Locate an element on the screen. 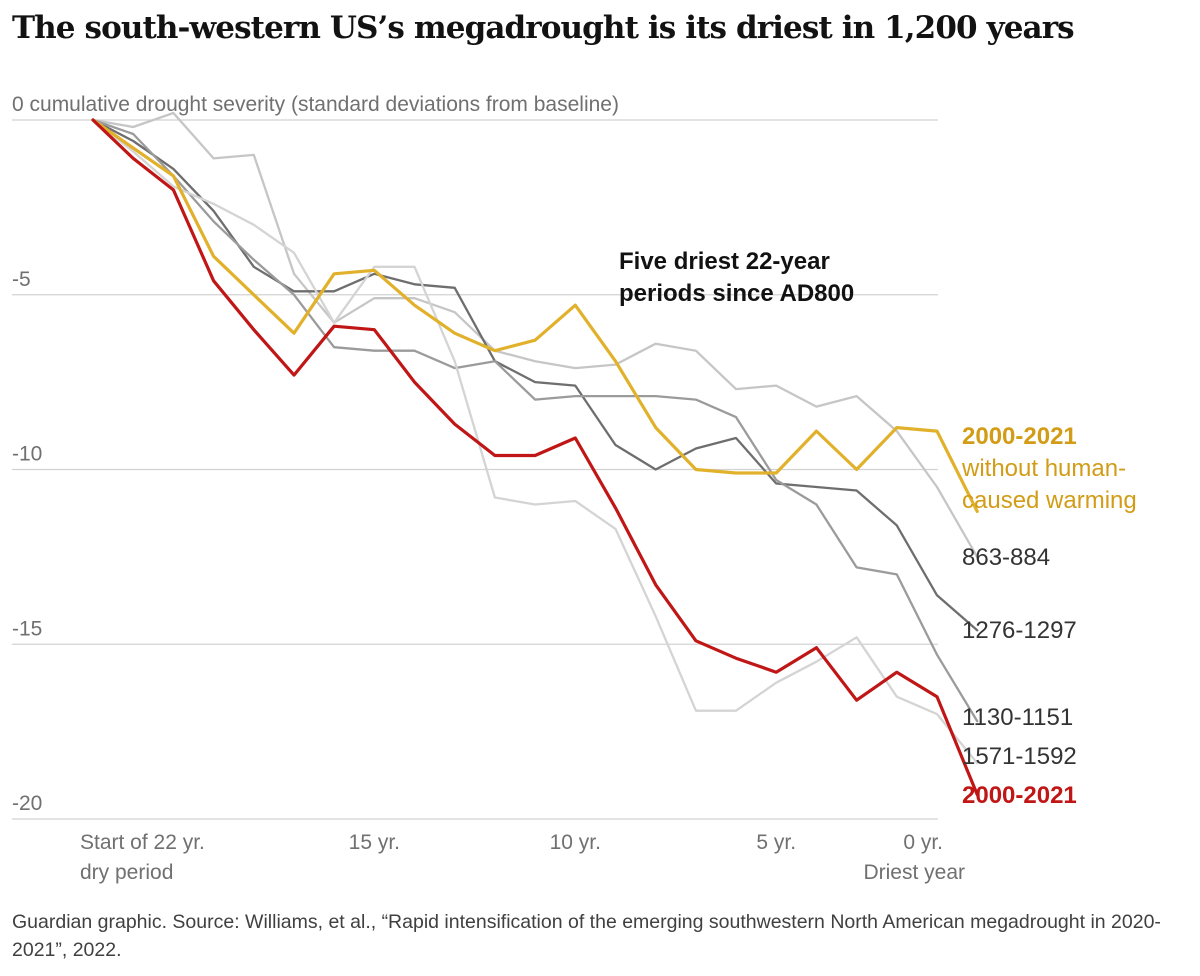  x-tick-label: 5 yr. is located at coordinates (776, 842).